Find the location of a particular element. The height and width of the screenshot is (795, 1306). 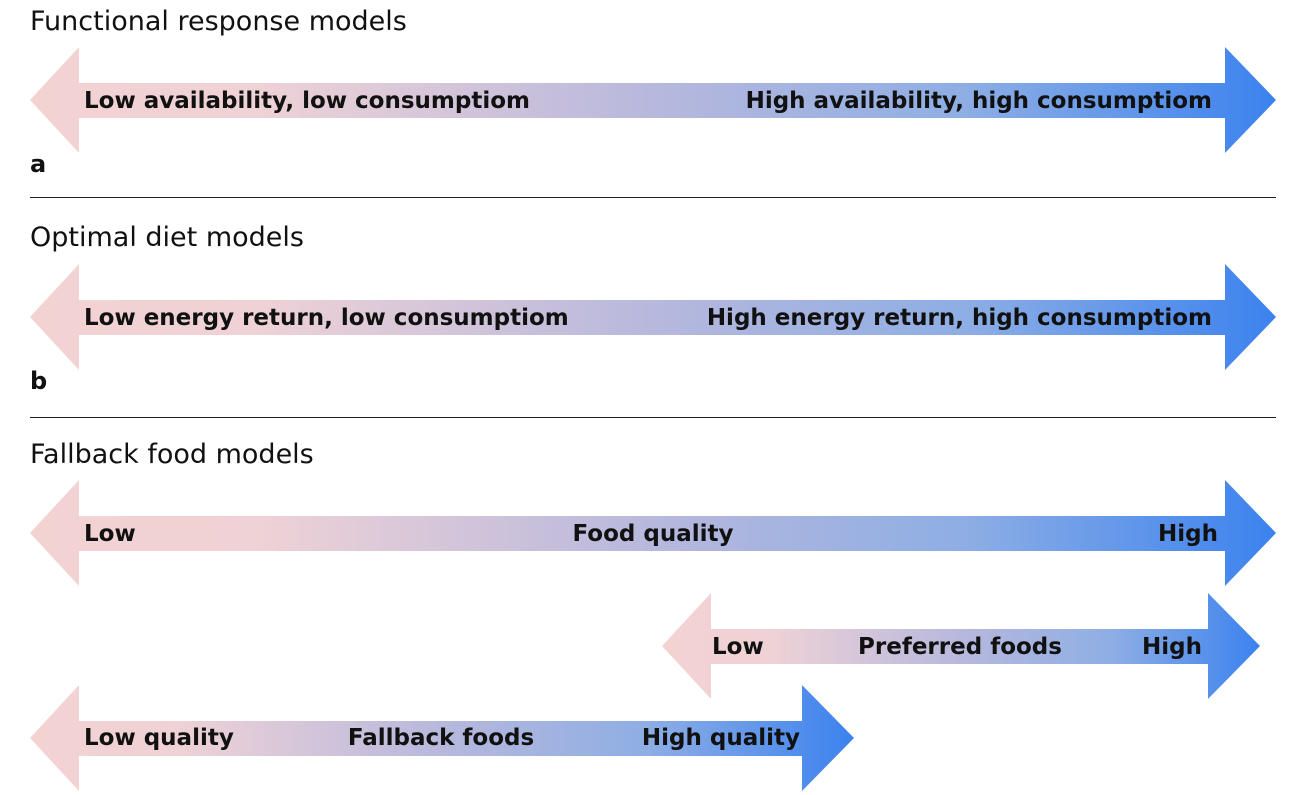

arrow-label-low: Low quality is located at coordinates (159, 738).